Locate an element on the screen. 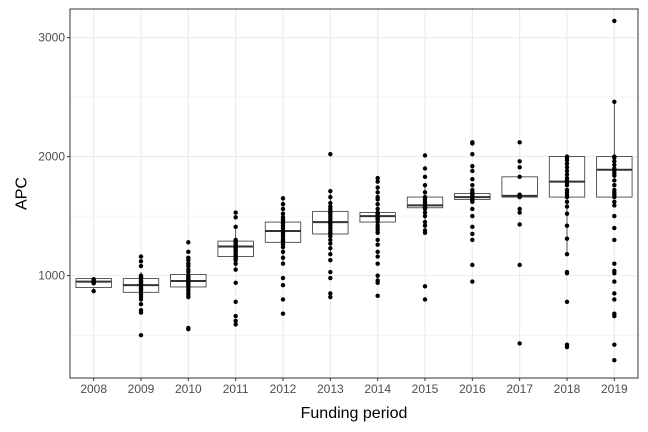 This screenshot has width=648, height=432. data-point-2008 is located at coordinates (93, 291).